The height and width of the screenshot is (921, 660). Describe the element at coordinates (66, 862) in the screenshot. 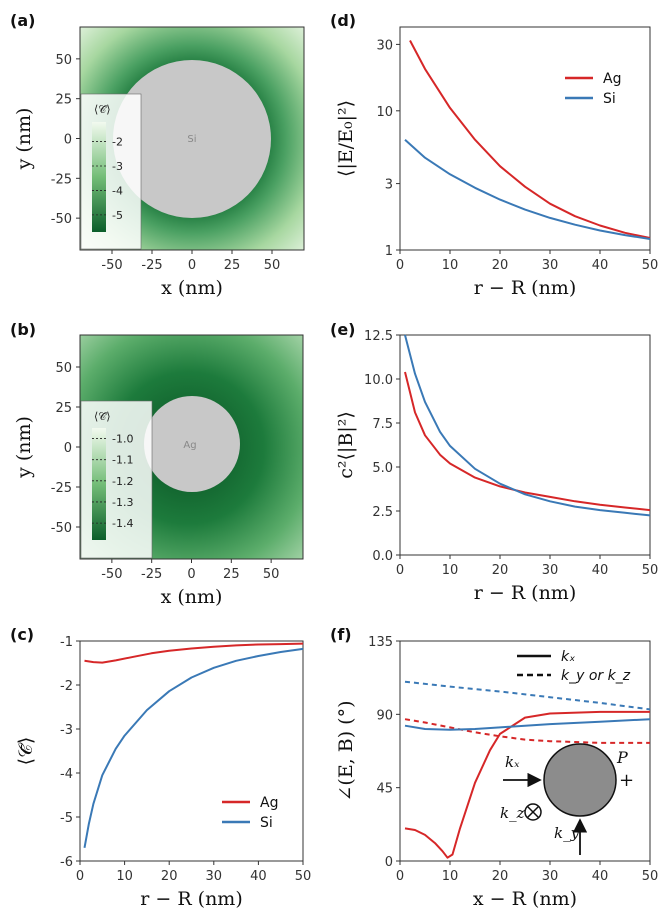

I see `y-tick-label: -6` at that location.